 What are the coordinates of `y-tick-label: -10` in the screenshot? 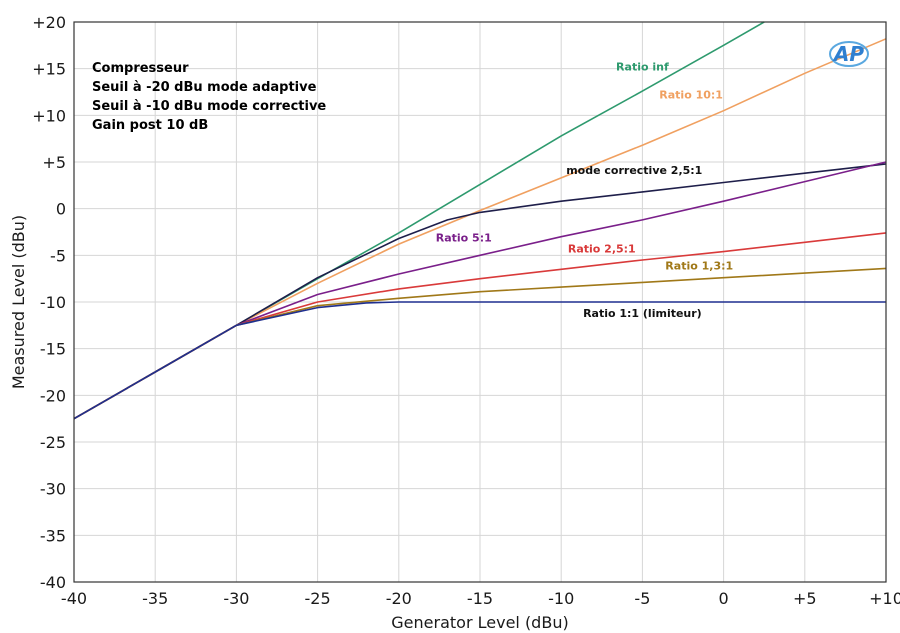 It's located at (53, 302).